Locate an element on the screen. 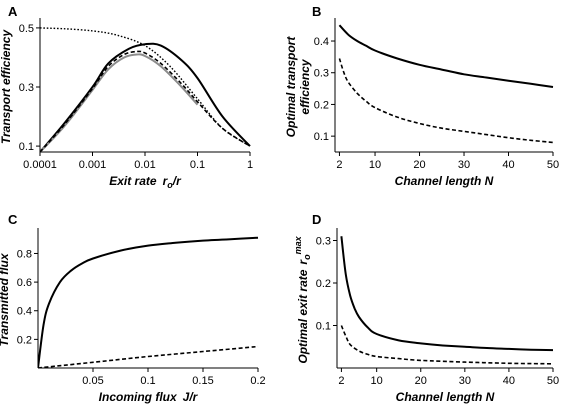 The width and height of the screenshot is (561, 405). x-tick-label: 0.01 is located at coordinates (144, 165).